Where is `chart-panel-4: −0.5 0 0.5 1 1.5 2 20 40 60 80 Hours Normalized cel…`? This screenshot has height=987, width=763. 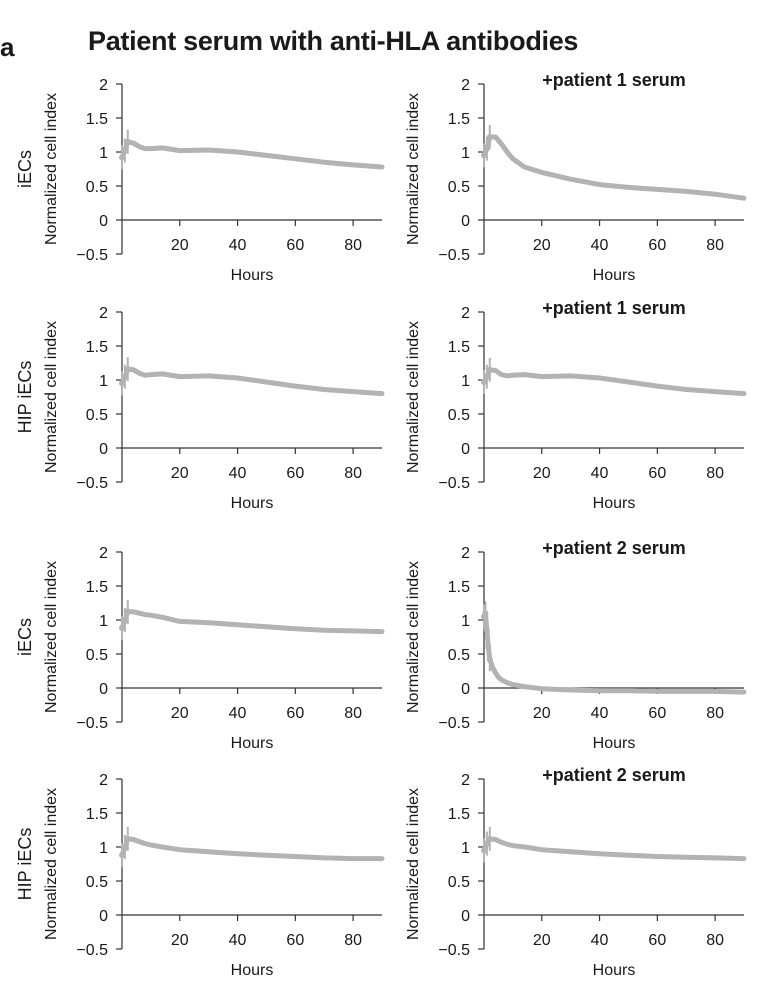
chart-panel-4: −0.5 0 0.5 1 1.5 2 20 40 60 80 Hours Normalized cel… is located at coordinates (576, 405).